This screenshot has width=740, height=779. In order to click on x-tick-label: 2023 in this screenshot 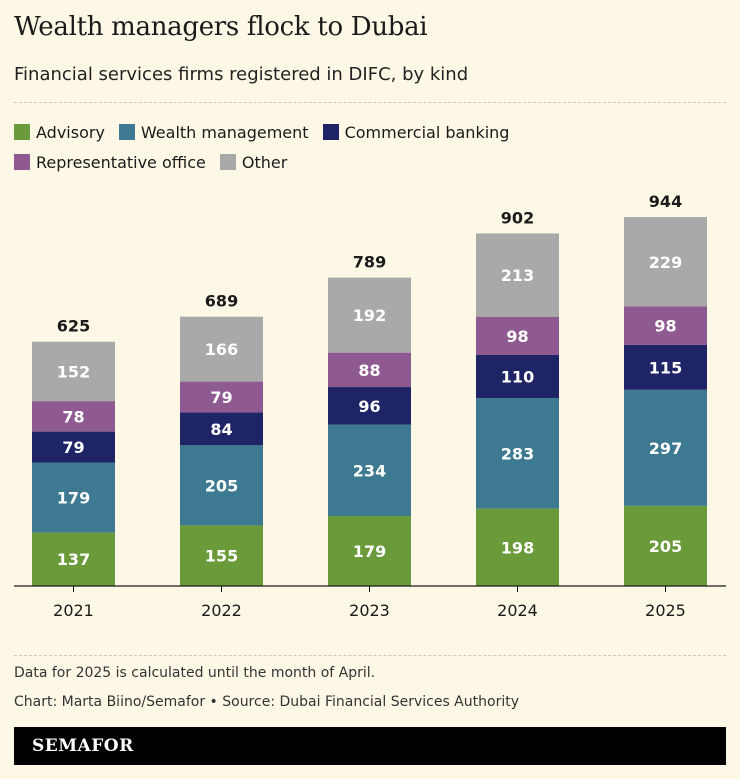, I will do `click(369, 610)`.